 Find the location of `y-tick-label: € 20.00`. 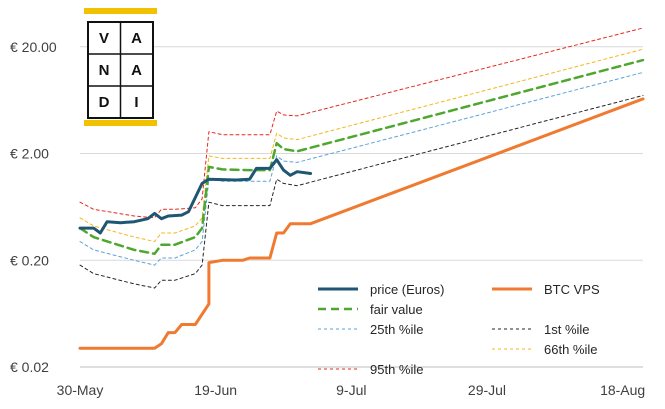

y-tick-label: € 20.00 is located at coordinates (33, 47).